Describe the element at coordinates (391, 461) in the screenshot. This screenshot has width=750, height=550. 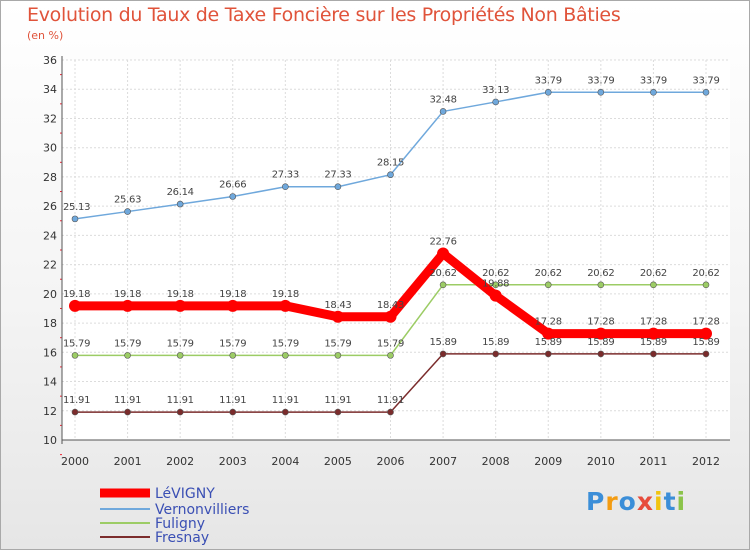
I see `x-tick-label: 2006` at that location.